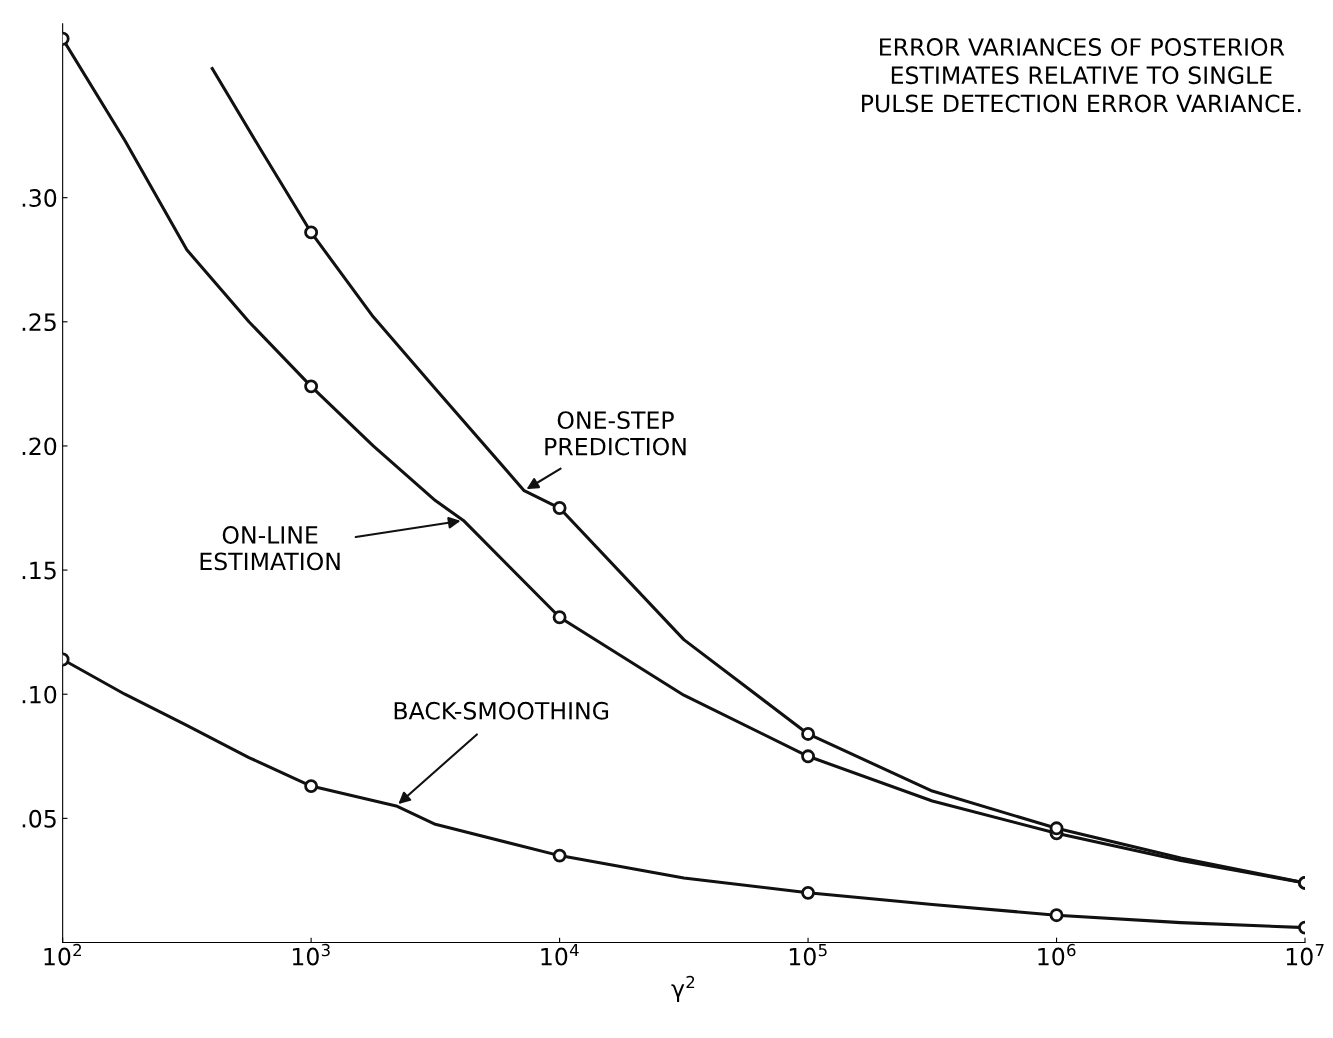 The width and height of the screenshot is (1333, 1038). I want to click on y-tick-label: .15, so click(39, 570).